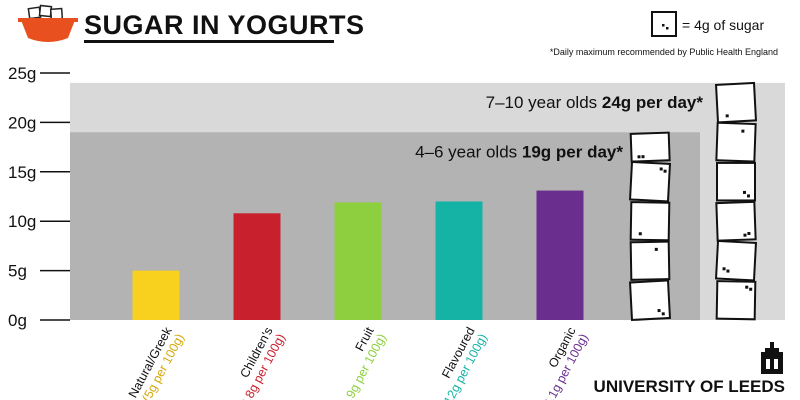 The image size is (800, 400). What do you see at coordinates (361, 362) in the screenshot?
I see `category-label: Fruit(11.9g per 100g)` at bounding box center [361, 362].